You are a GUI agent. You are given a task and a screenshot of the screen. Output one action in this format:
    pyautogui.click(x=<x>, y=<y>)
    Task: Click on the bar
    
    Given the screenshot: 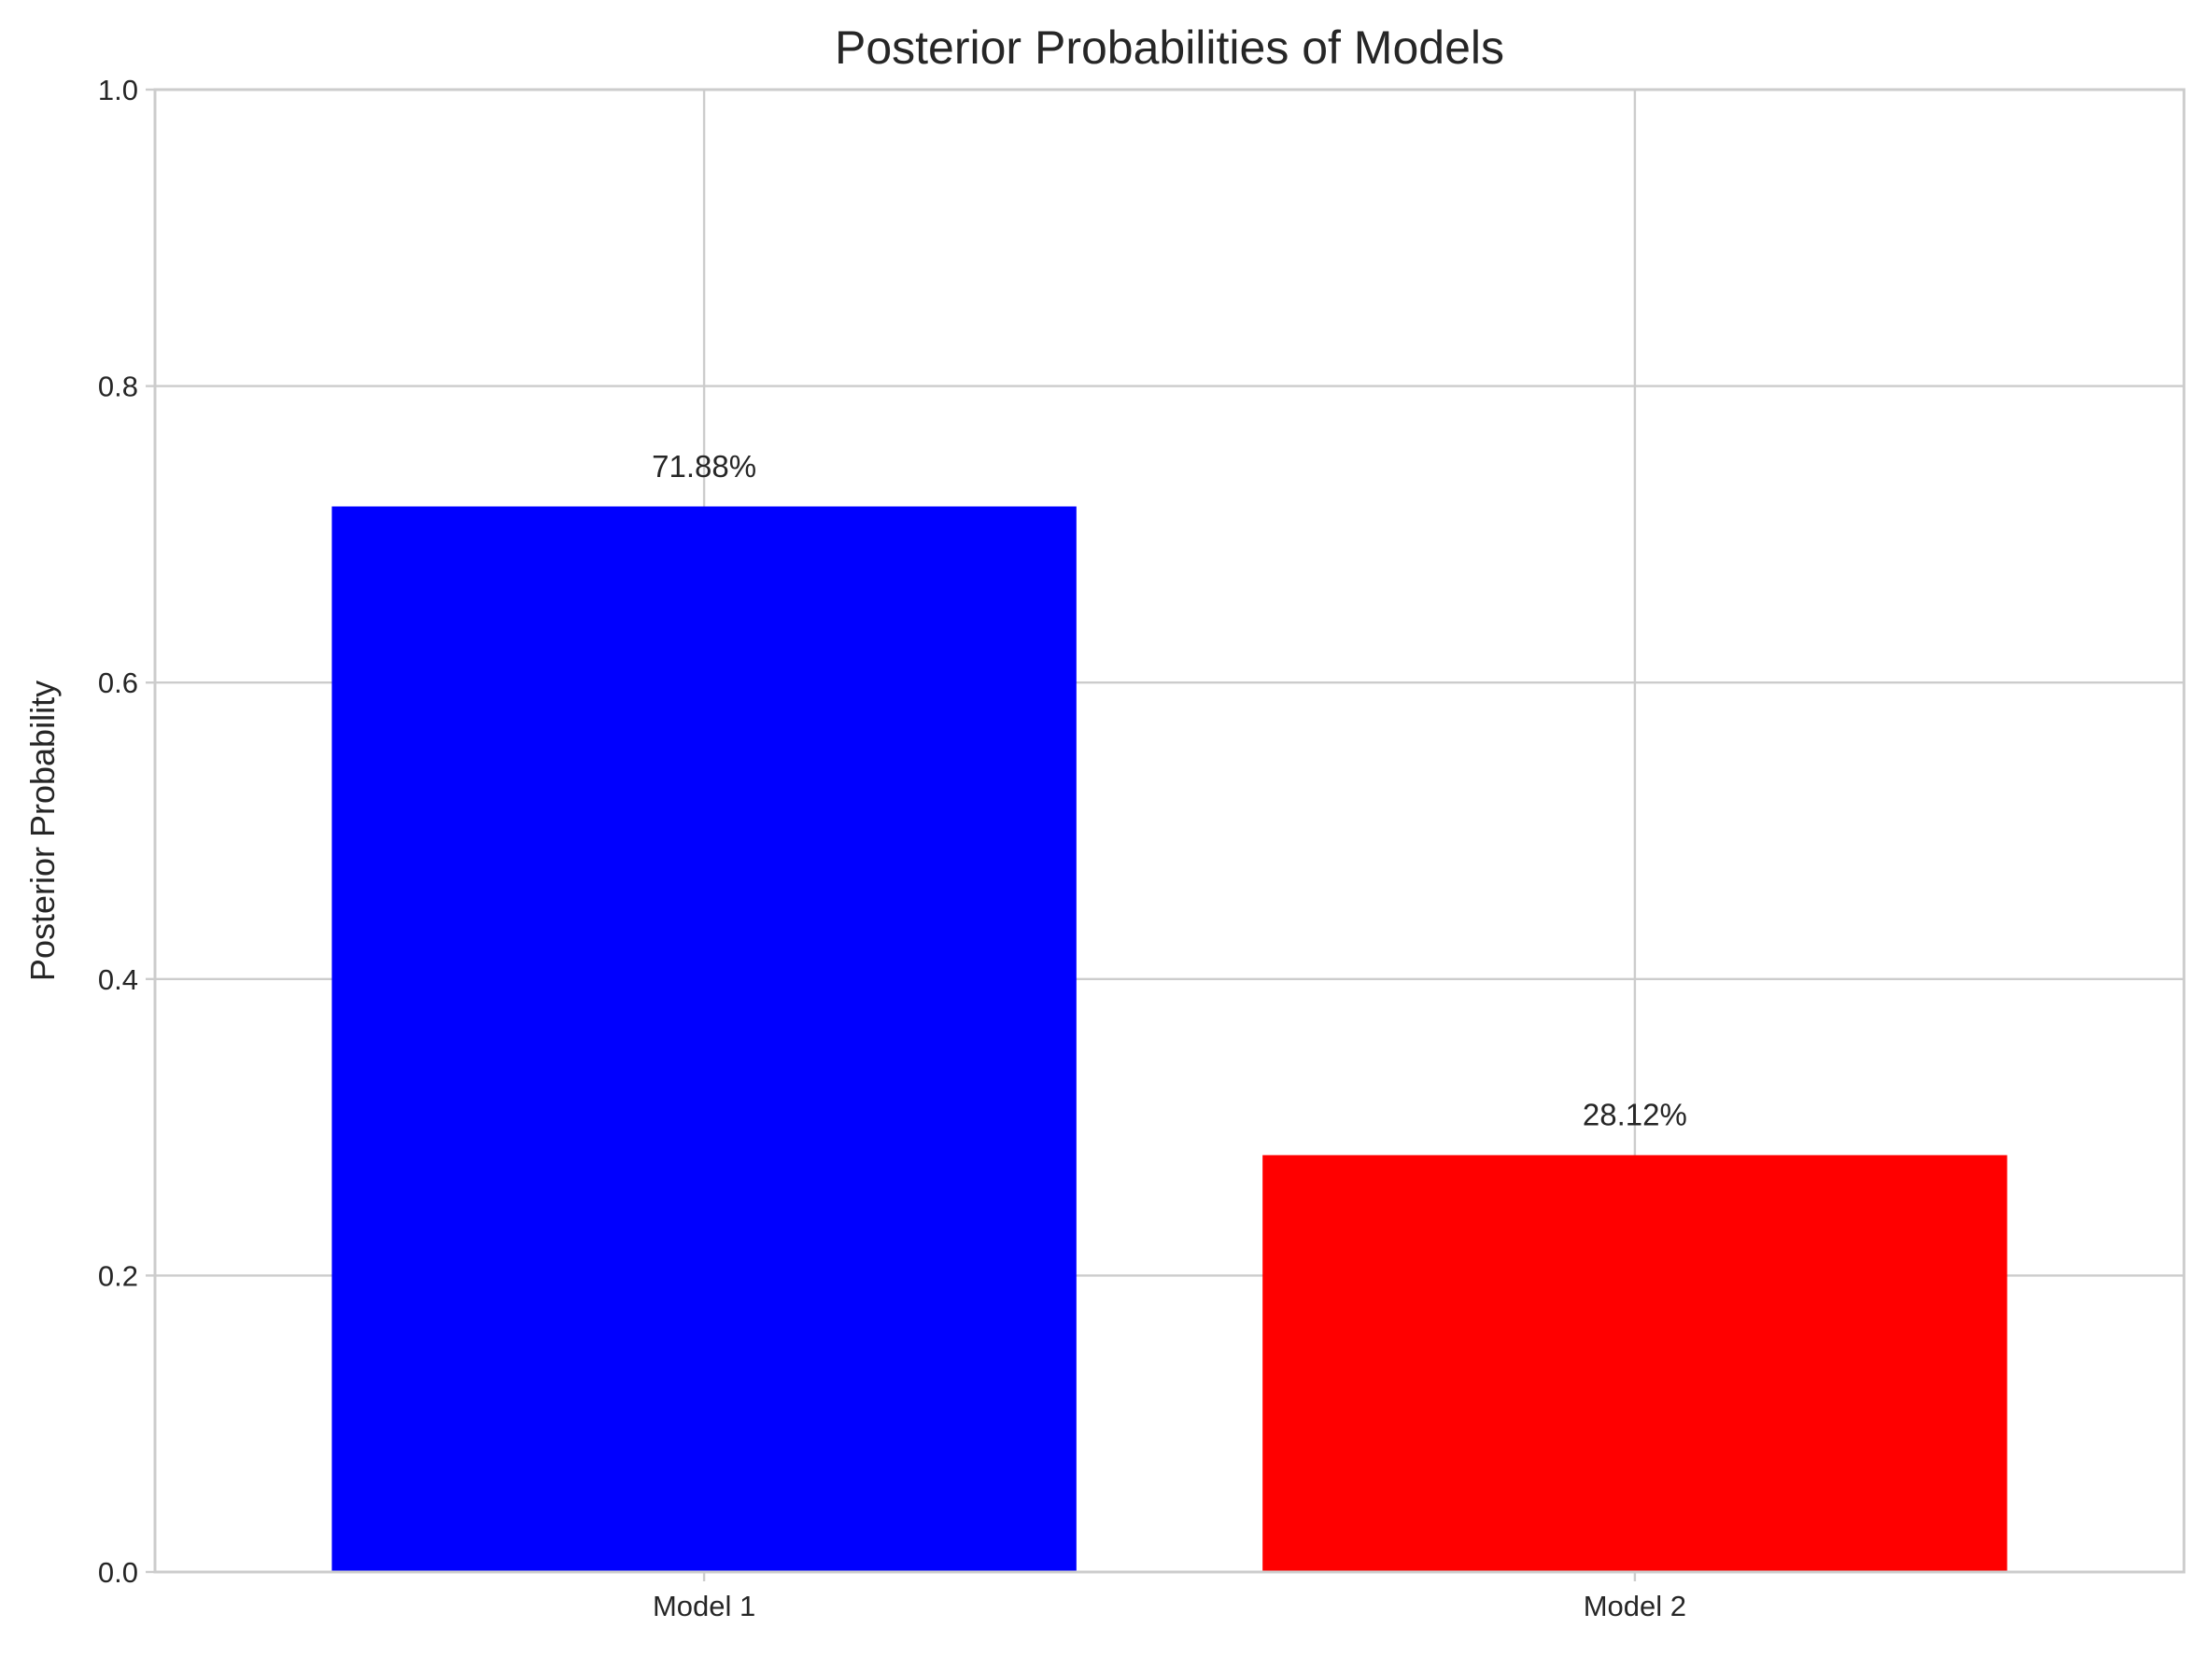 What is the action you would take?
    pyautogui.click(x=1635, y=1363)
    